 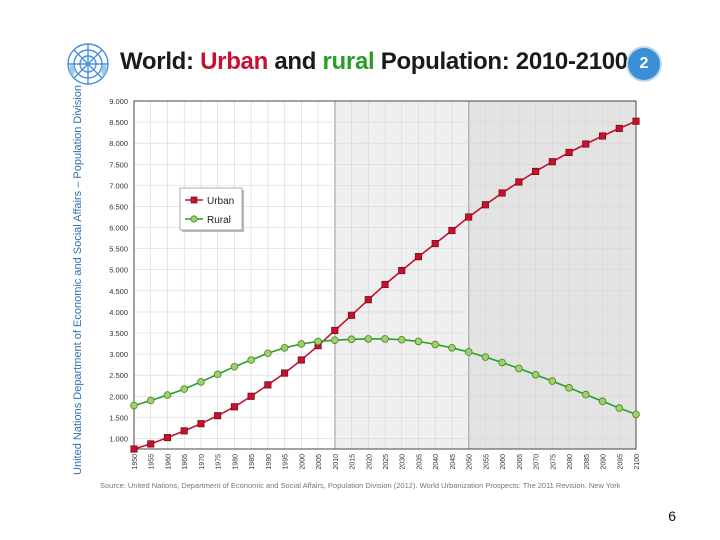 What do you see at coordinates (118, 396) in the screenshot?
I see `y-tick-label: 2.000` at bounding box center [118, 396].